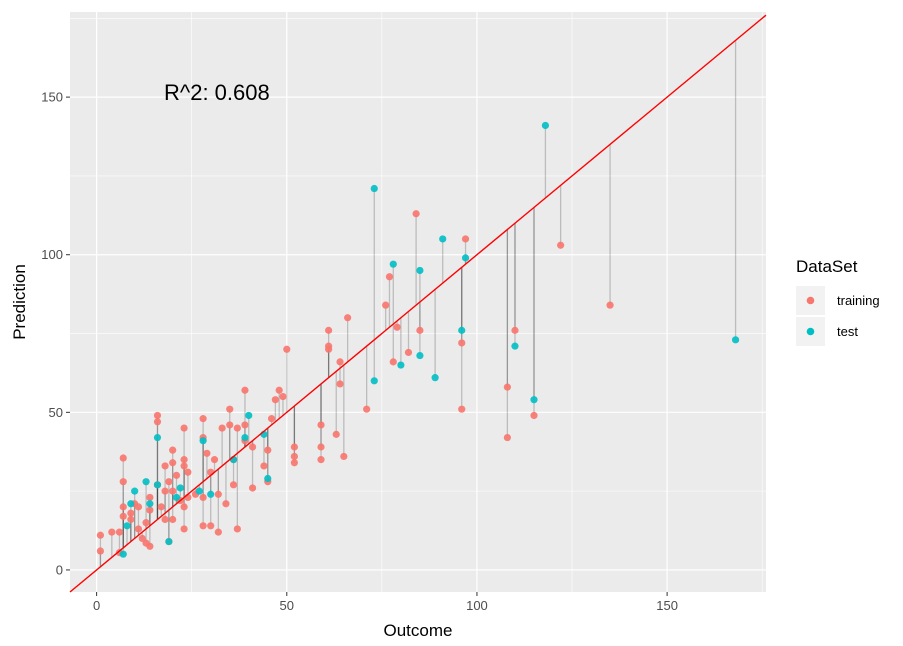  Describe the element at coordinates (55, 333) in the screenshot. I see `y-axis: 0 50 100 150` at that location.